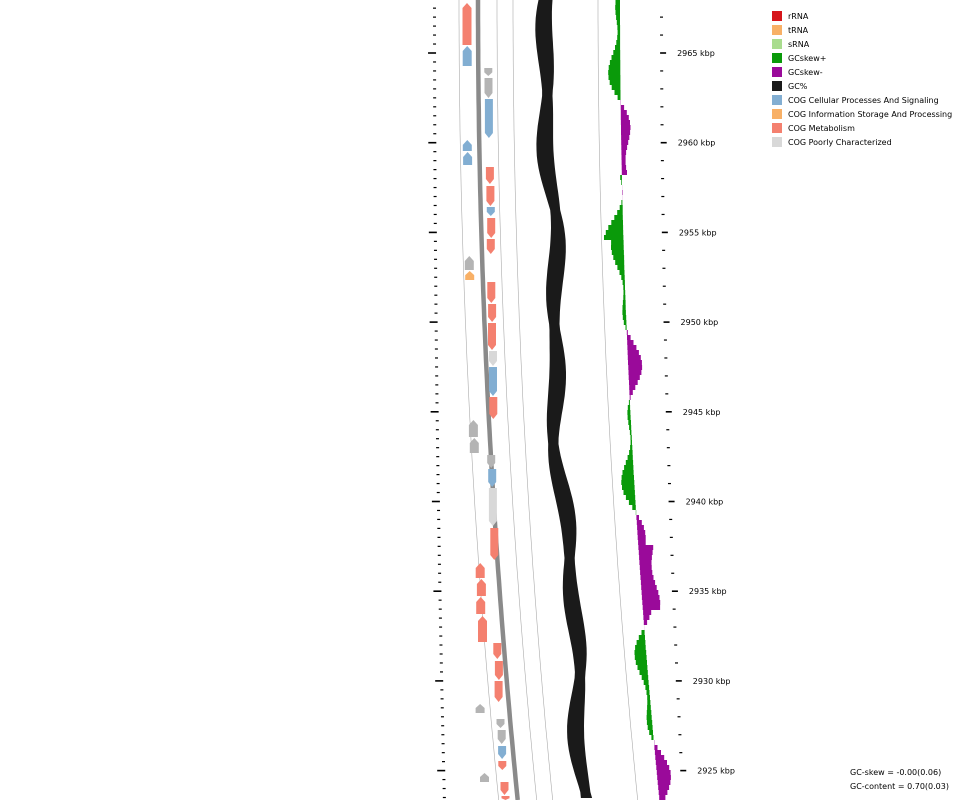 The image size is (960, 800). What do you see at coordinates (798, 30) in the screenshot?
I see `legend-label: tRNA` at bounding box center [798, 30].